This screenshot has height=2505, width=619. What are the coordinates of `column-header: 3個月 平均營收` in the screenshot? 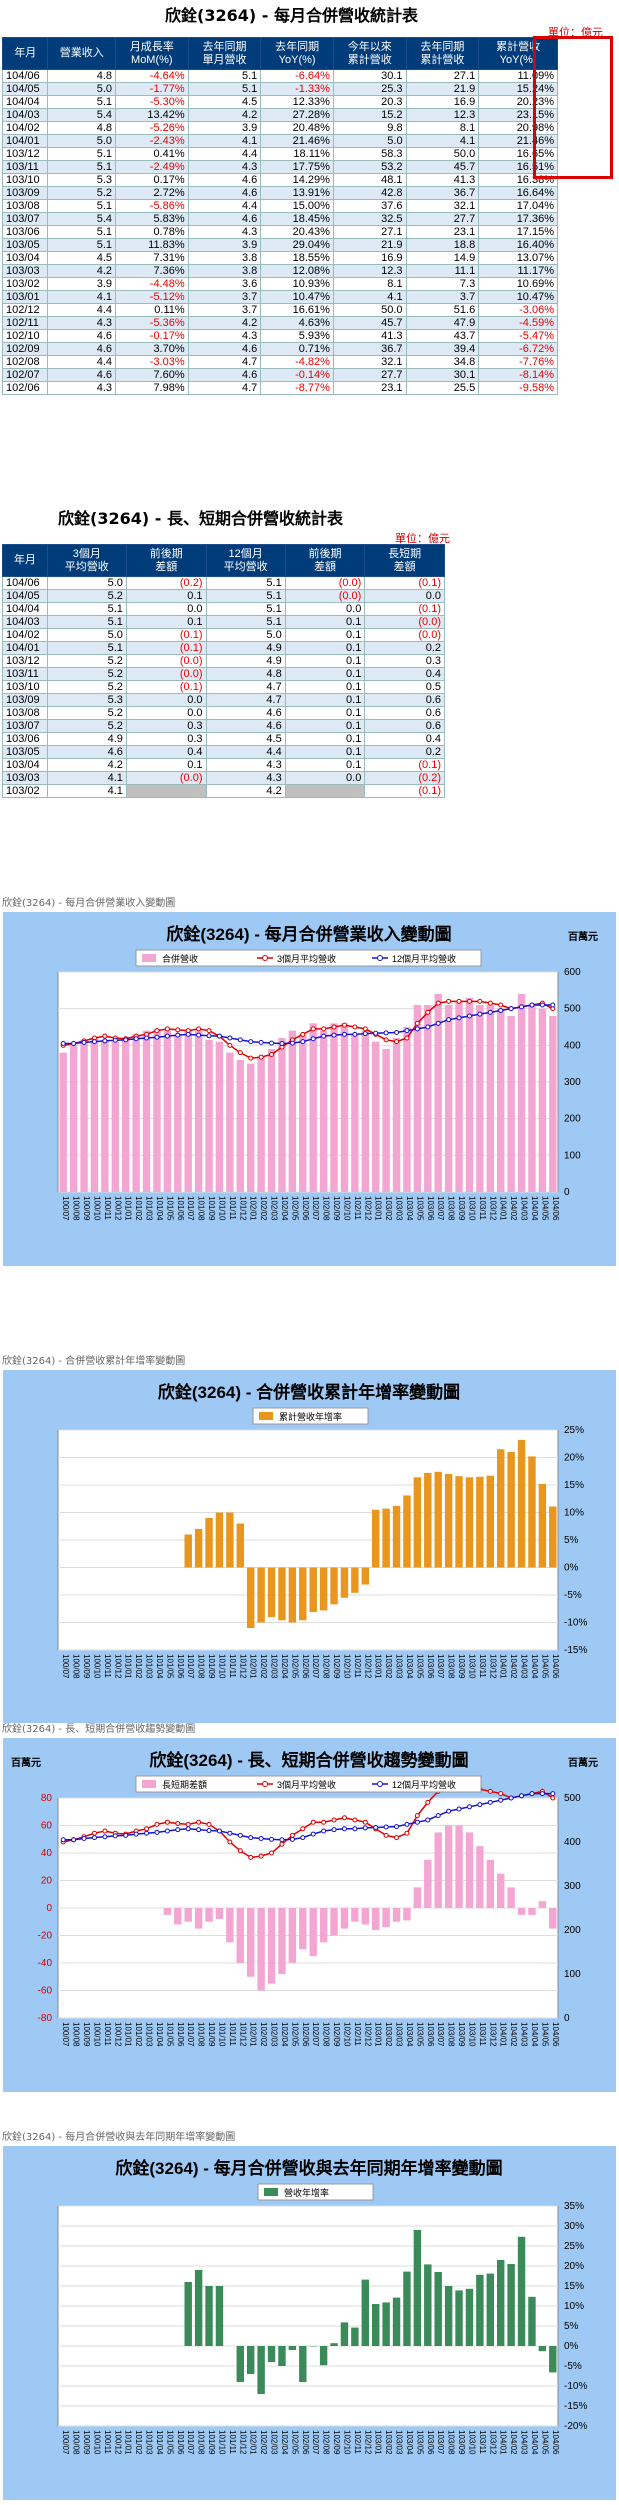 It's located at (86, 560).